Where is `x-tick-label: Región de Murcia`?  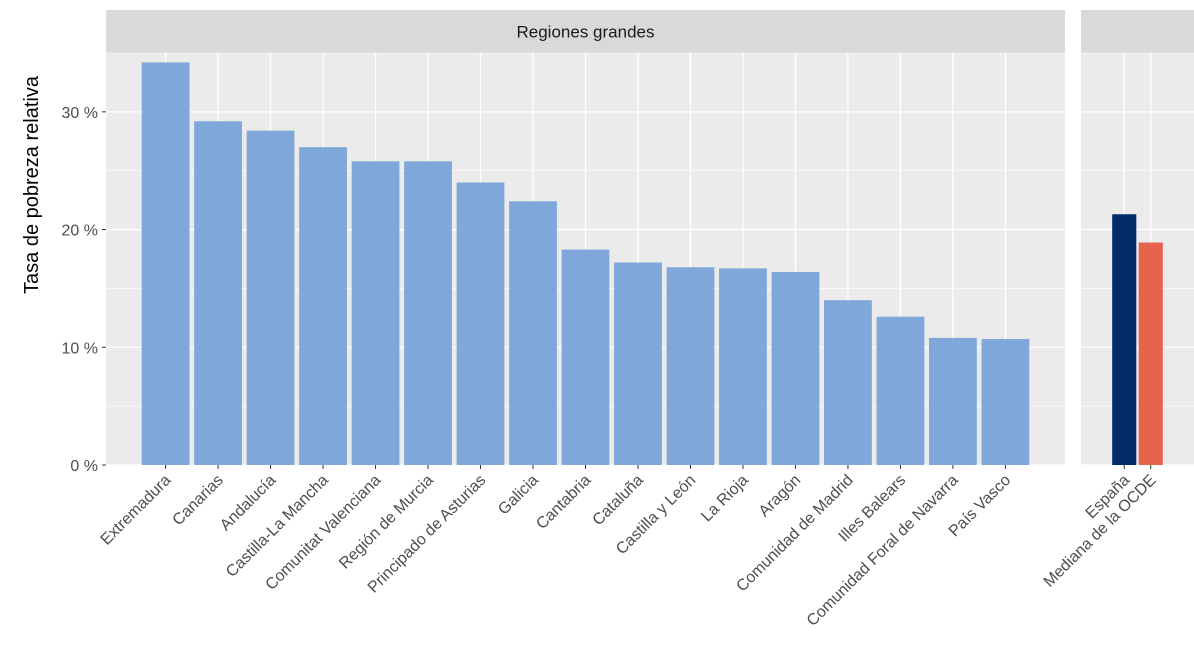
x-tick-label: Región de Murcia is located at coordinates (386, 522).